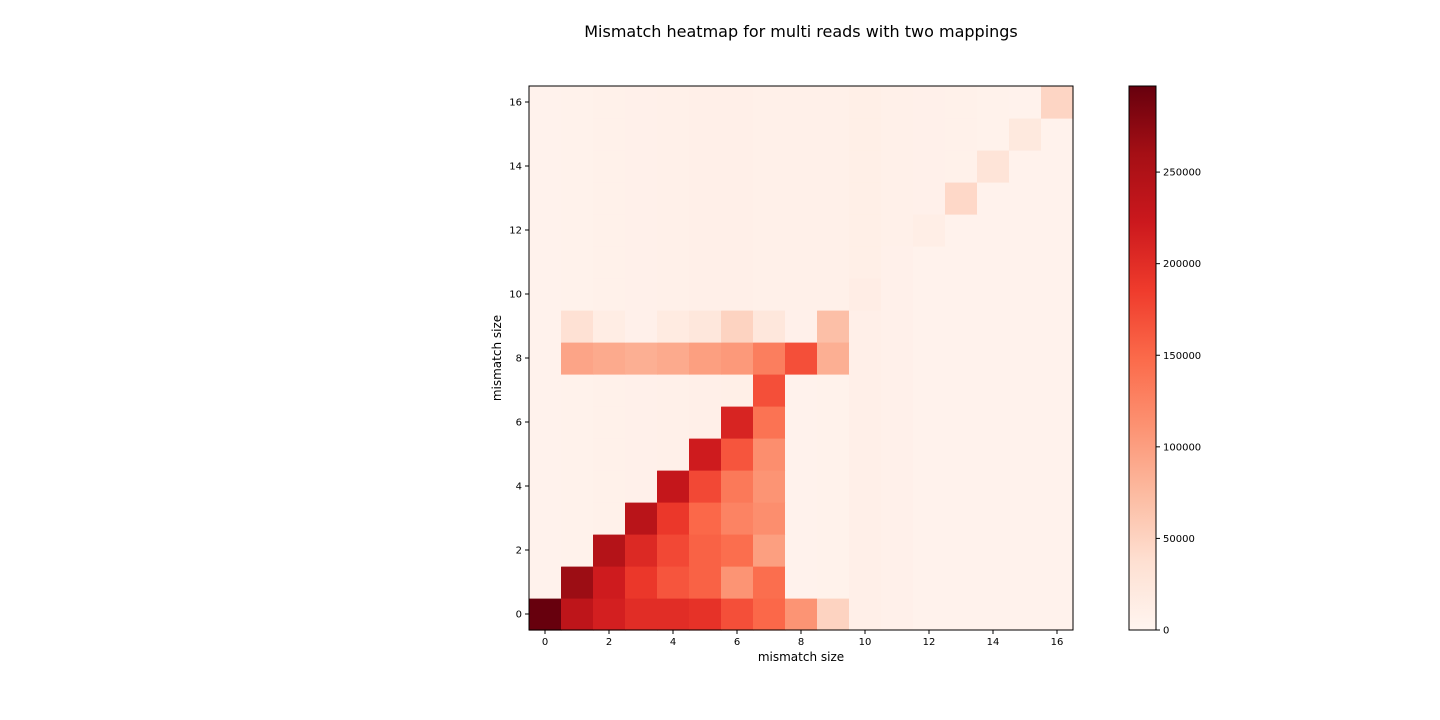  What do you see at coordinates (577, 614) in the screenshot?
I see `heat-cell-x1-y0` at bounding box center [577, 614].